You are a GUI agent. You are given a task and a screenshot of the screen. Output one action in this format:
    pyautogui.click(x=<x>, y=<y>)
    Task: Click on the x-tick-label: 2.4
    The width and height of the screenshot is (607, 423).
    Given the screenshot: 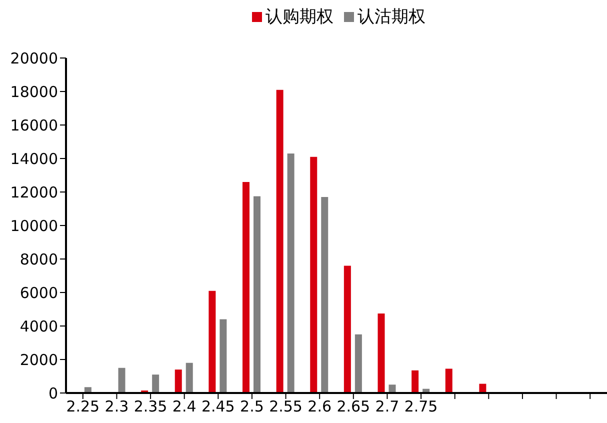 What is the action you would take?
    pyautogui.click(x=184, y=407)
    